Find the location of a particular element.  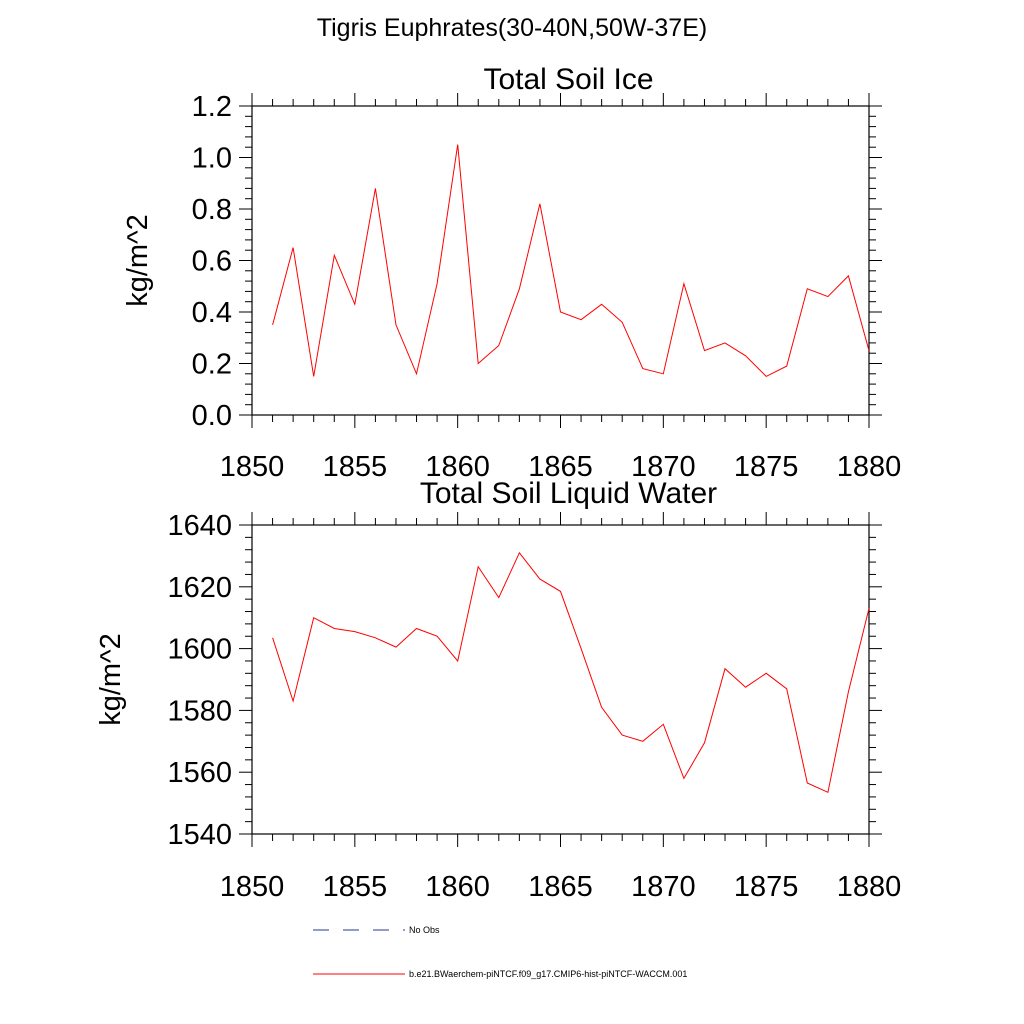

y-tick-label: 1620 is located at coordinates (199, 588).